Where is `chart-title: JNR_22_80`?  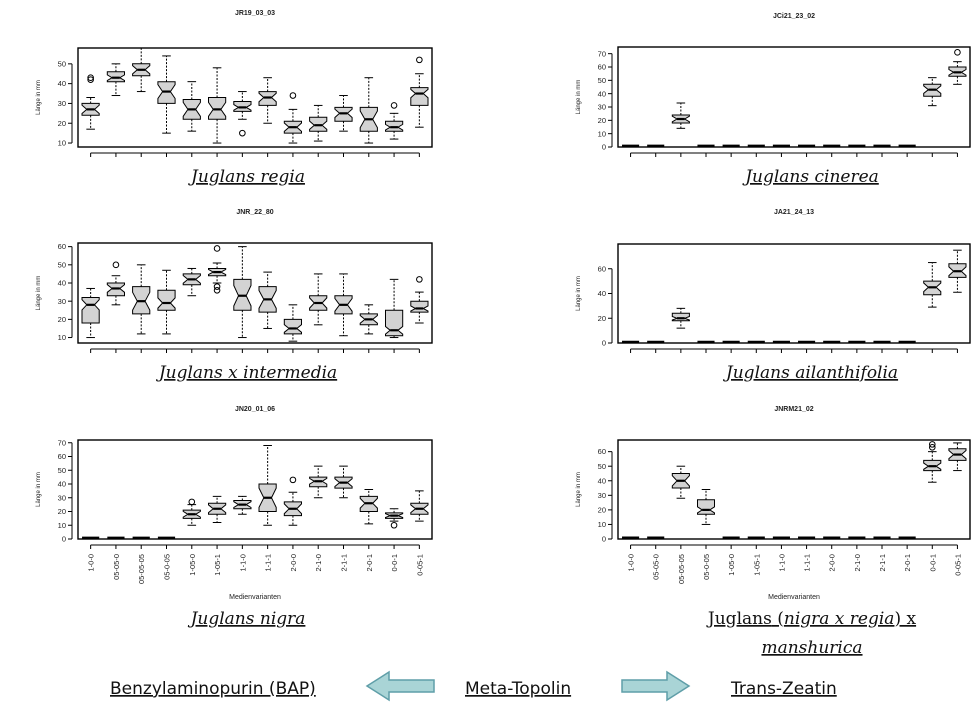 chart-title: JNR_22_80 is located at coordinates (254, 212).